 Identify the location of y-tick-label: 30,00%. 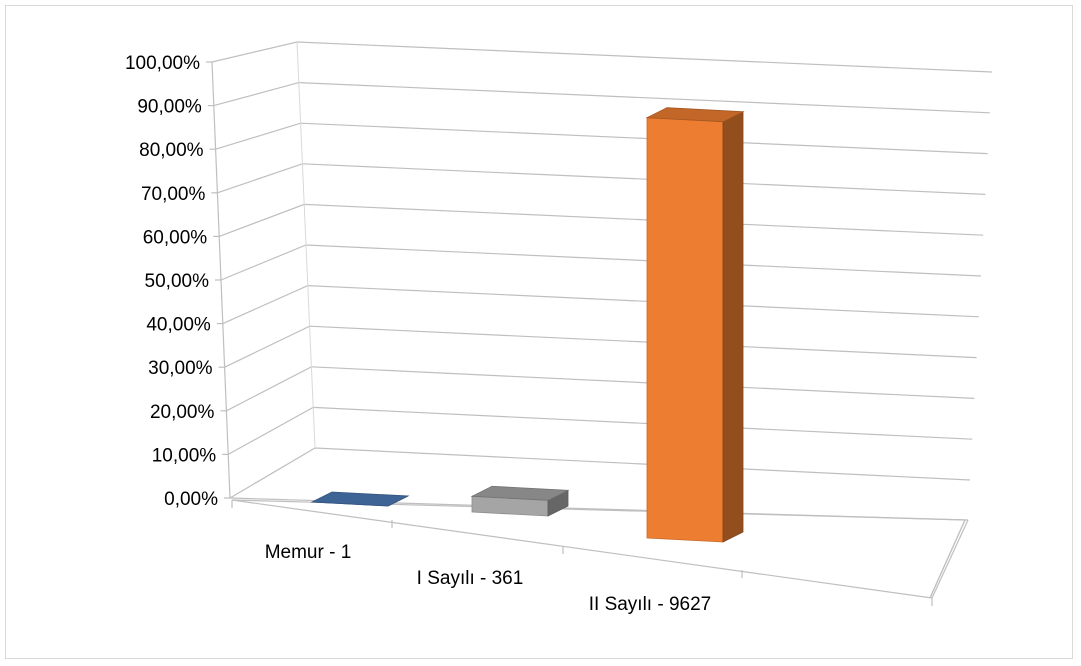
(180, 368).